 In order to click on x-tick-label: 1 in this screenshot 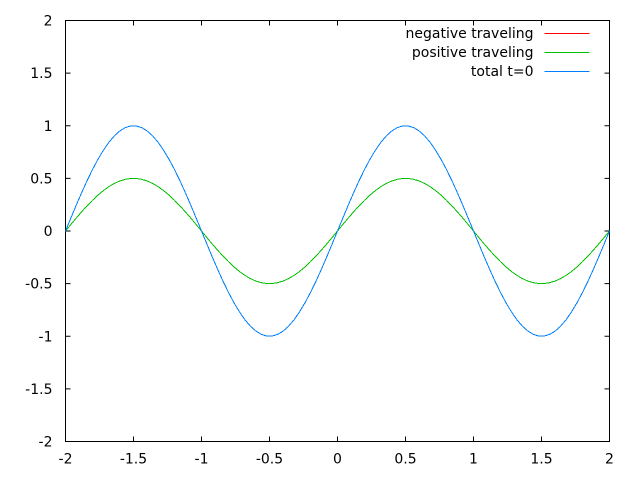, I will do `click(473, 460)`.